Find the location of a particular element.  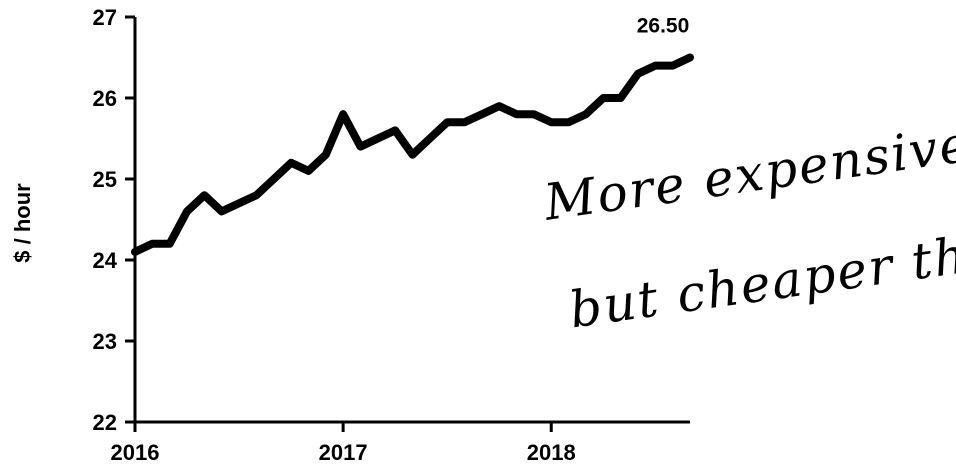

x-tick-label: 2016 is located at coordinates (135, 452).